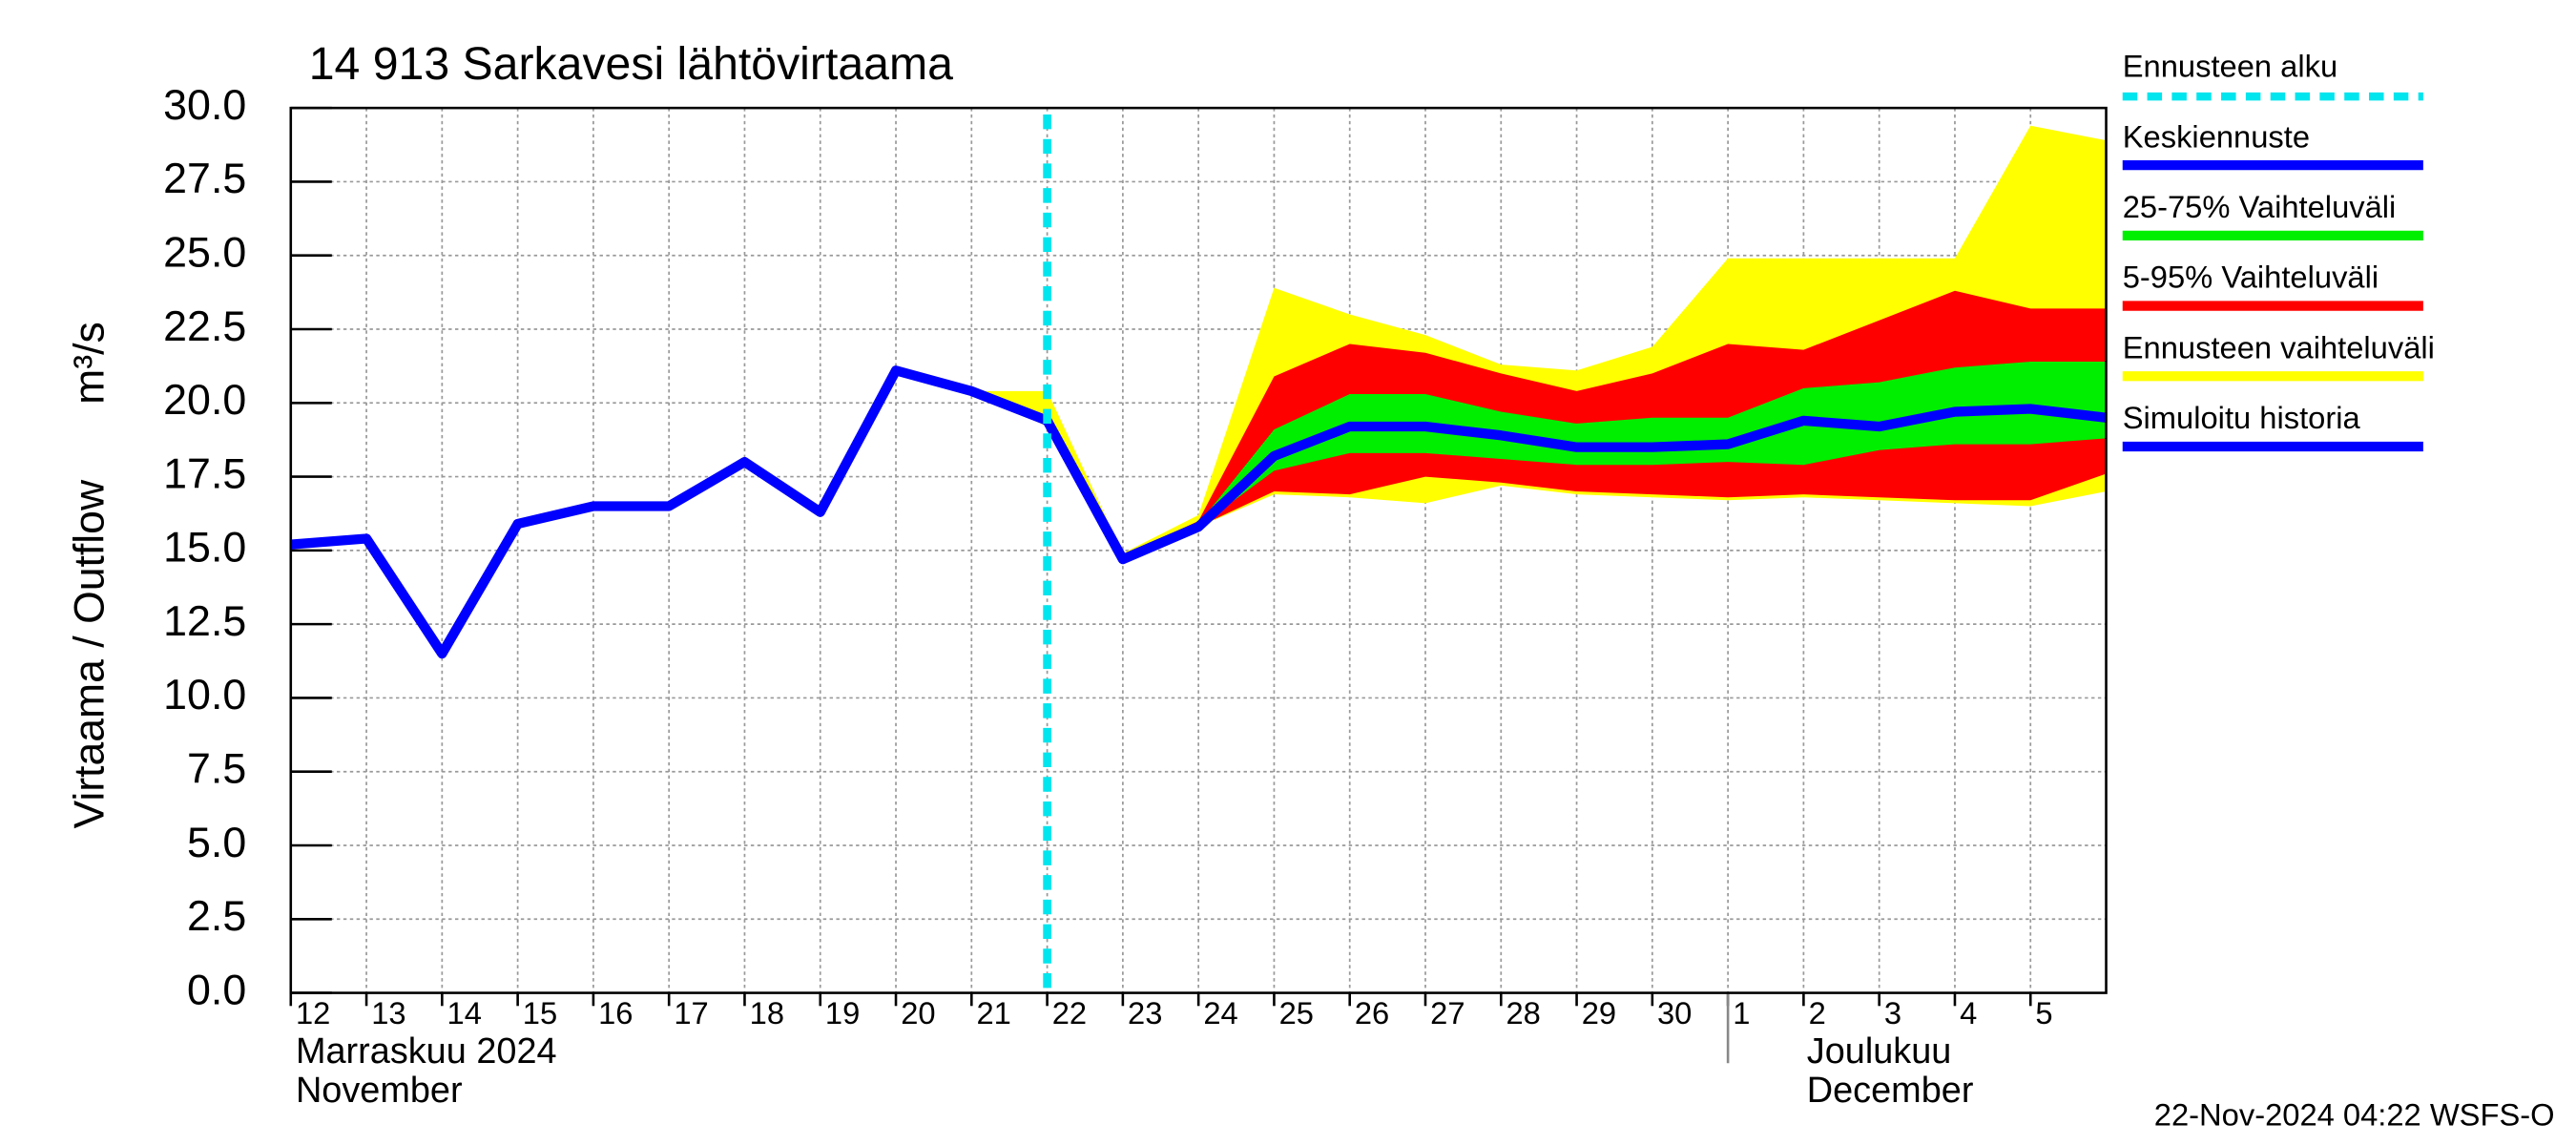  I want to click on y-tick-label: 0.0, so click(216, 990).